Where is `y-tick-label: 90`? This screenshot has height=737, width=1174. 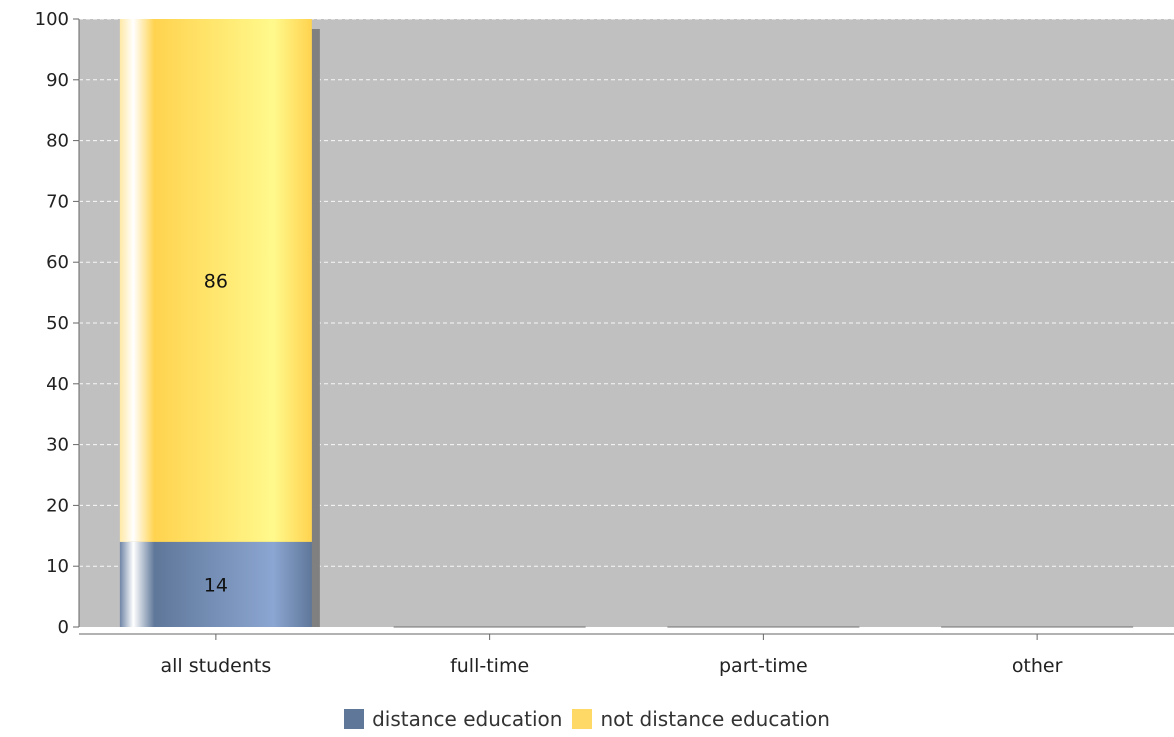
y-tick-label: 90 is located at coordinates (57, 80).